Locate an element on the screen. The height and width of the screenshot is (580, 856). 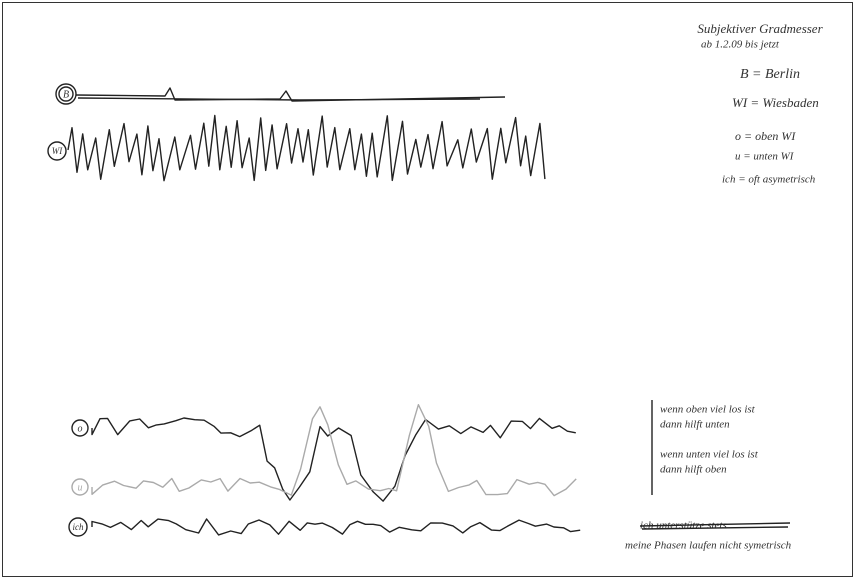
legend-entry: WI = Wiesbaden is located at coordinates (775, 102).